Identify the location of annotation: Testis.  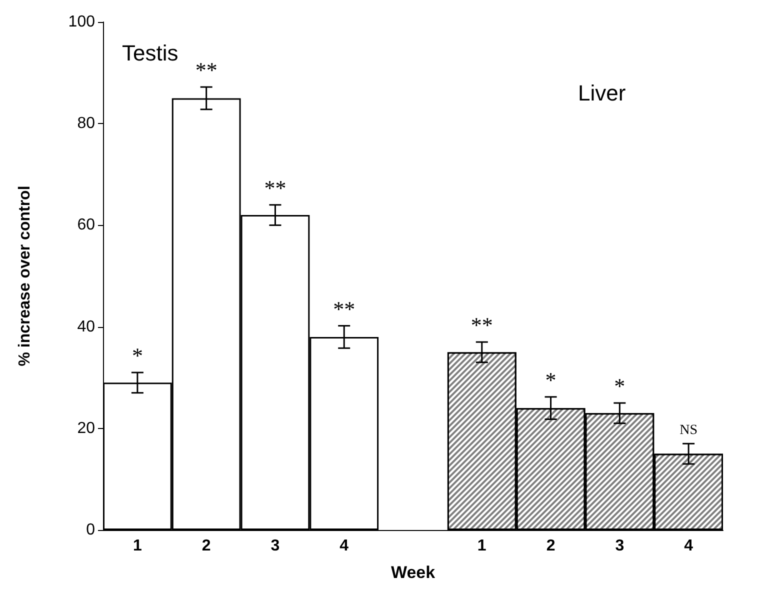
(150, 53).